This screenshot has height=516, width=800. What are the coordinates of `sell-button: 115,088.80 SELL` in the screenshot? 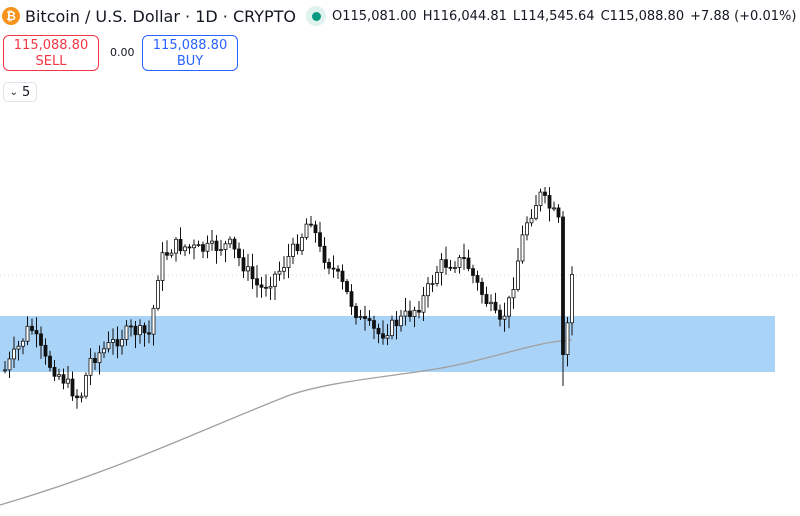 It's located at (51, 53).